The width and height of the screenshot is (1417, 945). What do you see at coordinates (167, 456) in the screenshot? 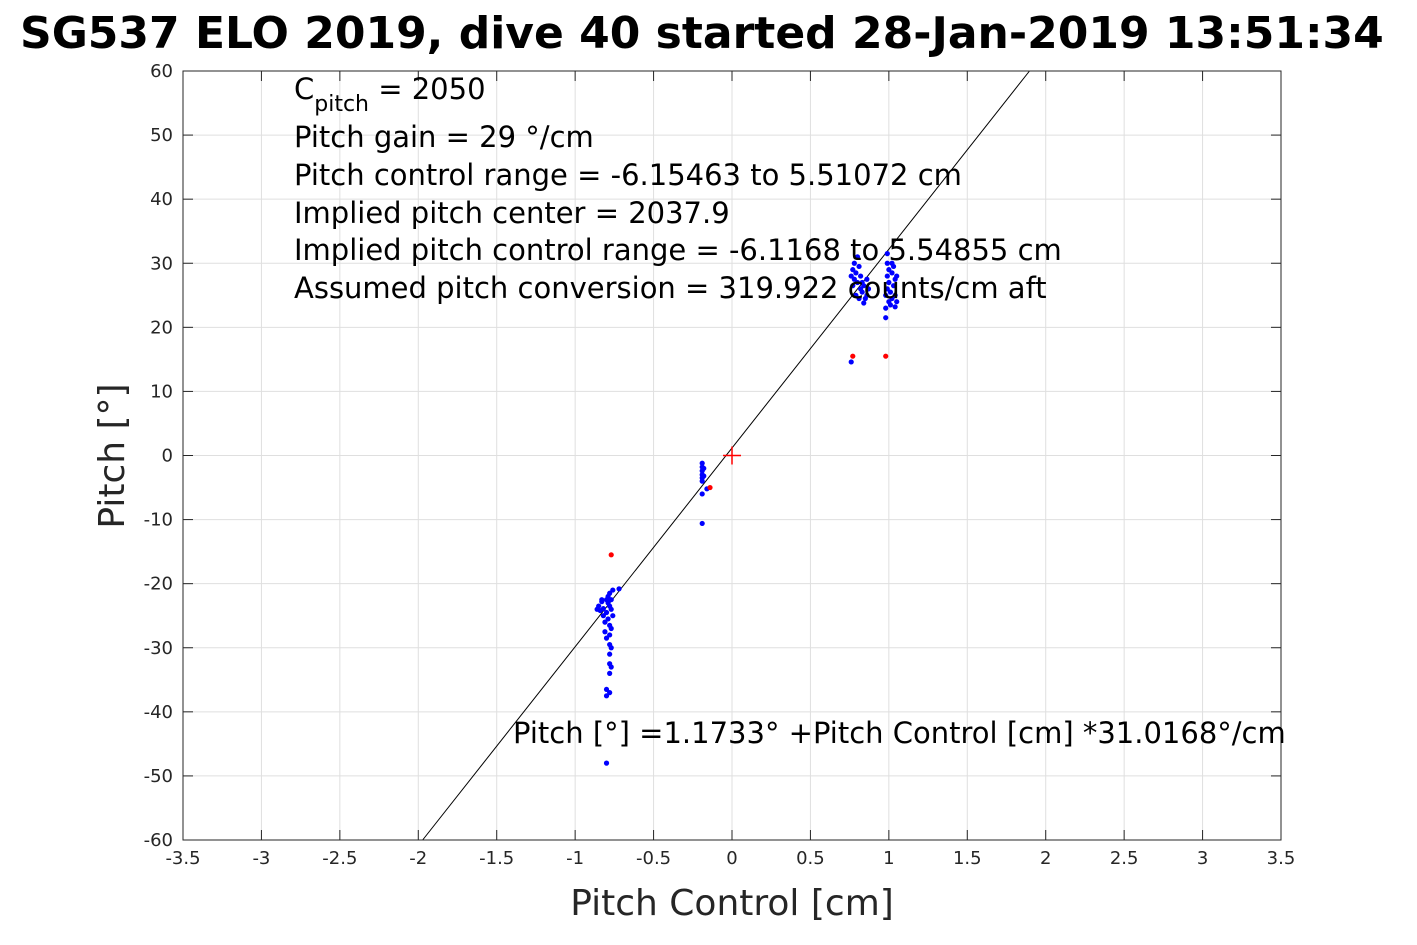
I see `y-tick-label: 0` at bounding box center [167, 456].